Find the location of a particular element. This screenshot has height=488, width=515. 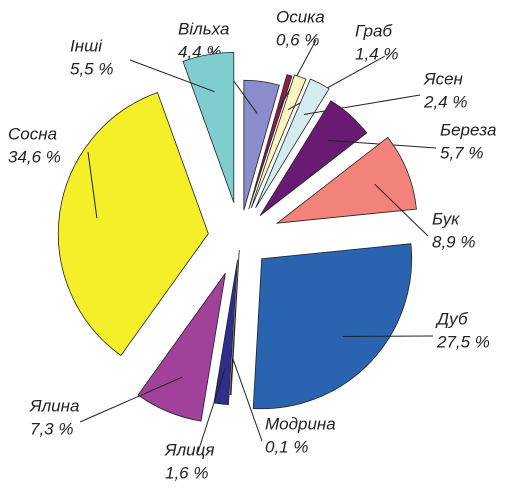

value-label: 5,7 % is located at coordinates (461, 152).